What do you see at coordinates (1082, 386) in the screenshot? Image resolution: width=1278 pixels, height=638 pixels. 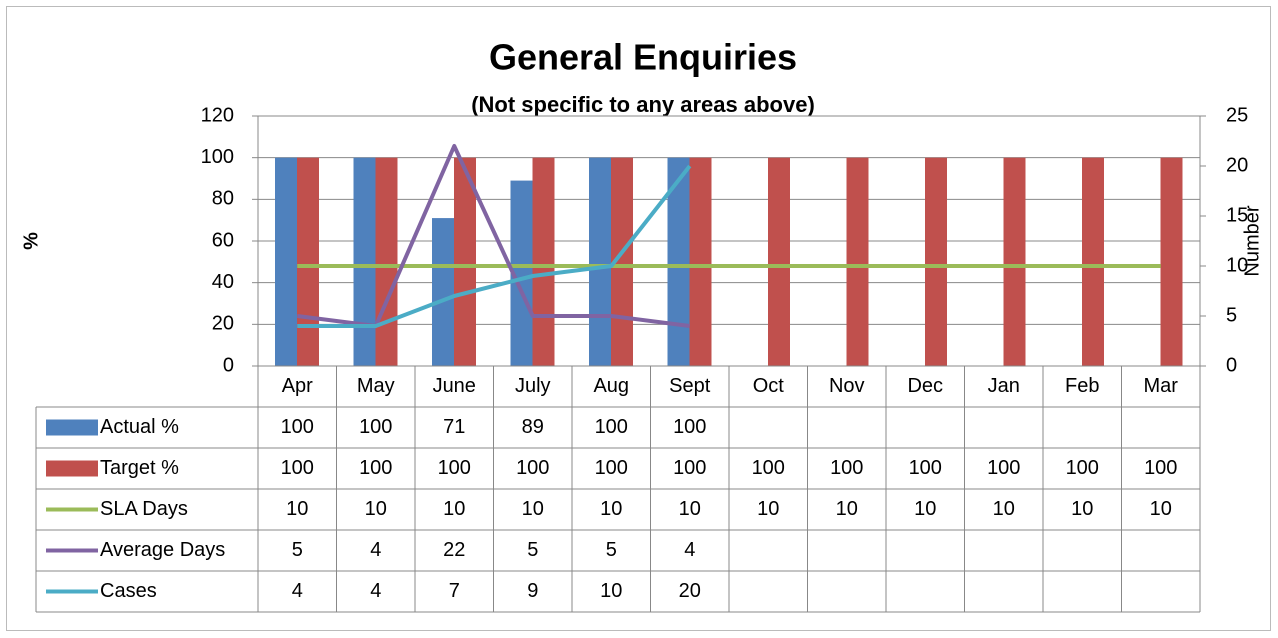 I see `x-tick-label: Feb` at bounding box center [1082, 386].